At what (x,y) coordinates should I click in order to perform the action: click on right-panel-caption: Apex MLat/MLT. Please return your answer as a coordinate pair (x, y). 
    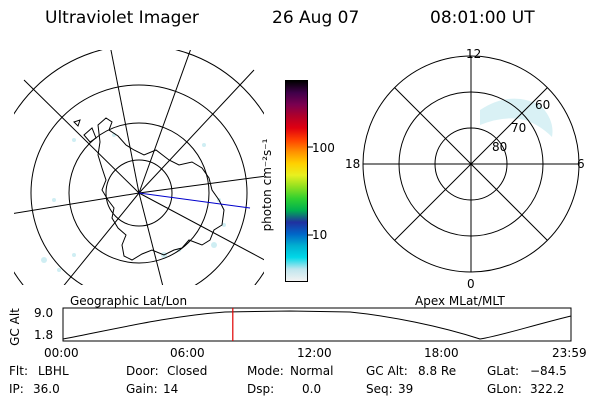
    Looking at the image, I should click on (460, 301).